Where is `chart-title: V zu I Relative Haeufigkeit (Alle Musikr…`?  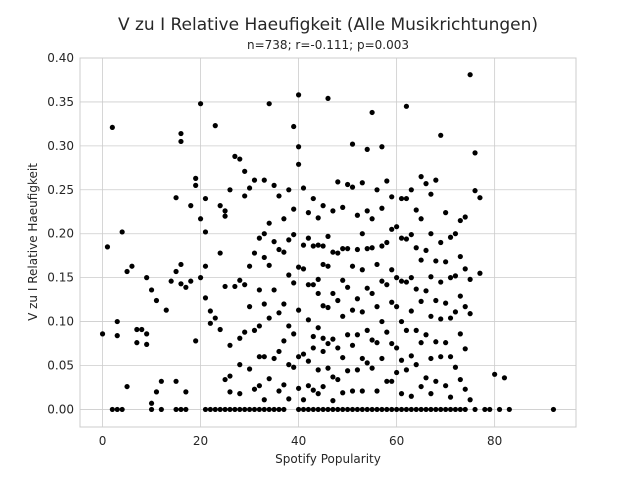 chart-title: V zu I Relative Haeufigkeit (Alle Musikr… is located at coordinates (328, 25).